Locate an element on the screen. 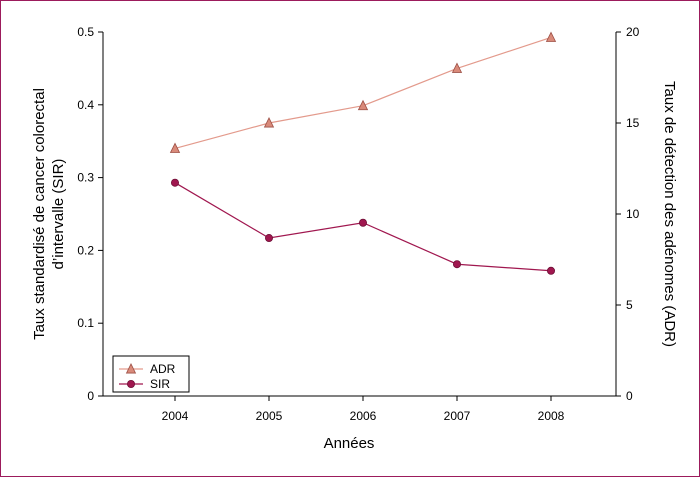 Image resolution: width=700 pixels, height=478 pixels. legend-sir-marker is located at coordinates (131, 383).